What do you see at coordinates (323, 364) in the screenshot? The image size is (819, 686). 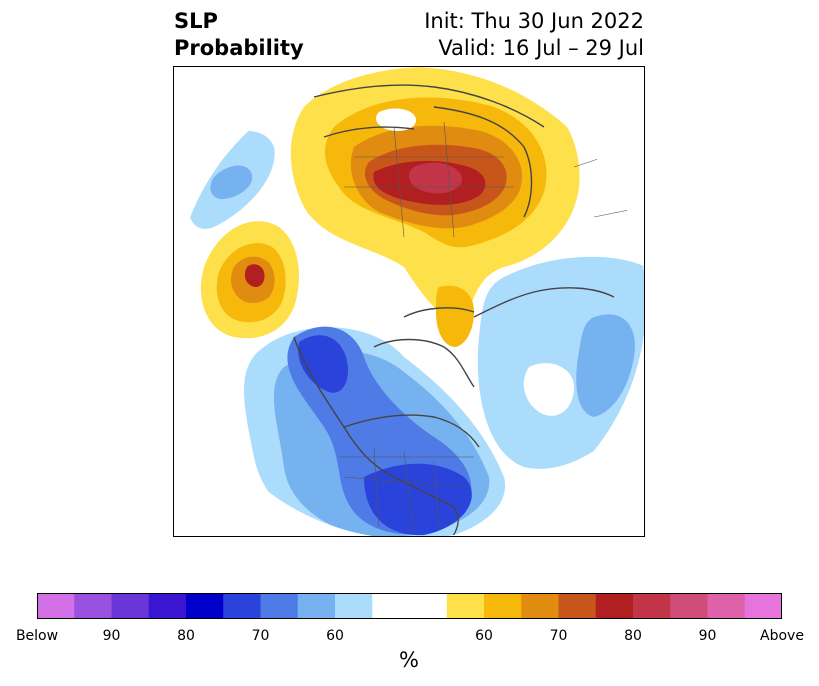 I see `below-normal-strong-na` at bounding box center [323, 364].